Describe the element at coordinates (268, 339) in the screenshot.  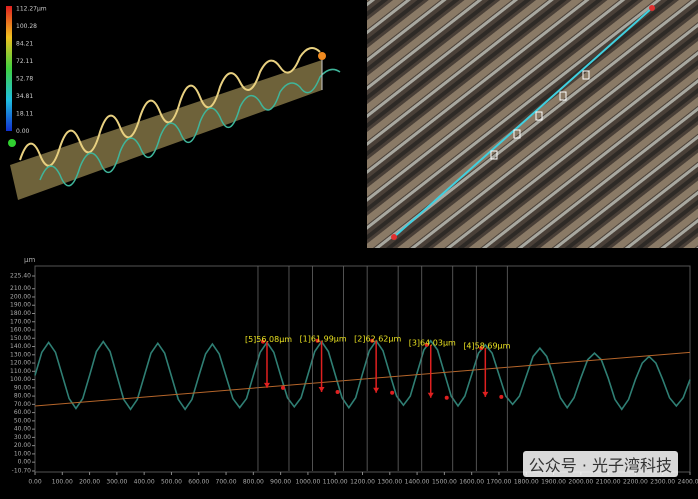
I see `measure-label: [5]56.08μm` at that location.